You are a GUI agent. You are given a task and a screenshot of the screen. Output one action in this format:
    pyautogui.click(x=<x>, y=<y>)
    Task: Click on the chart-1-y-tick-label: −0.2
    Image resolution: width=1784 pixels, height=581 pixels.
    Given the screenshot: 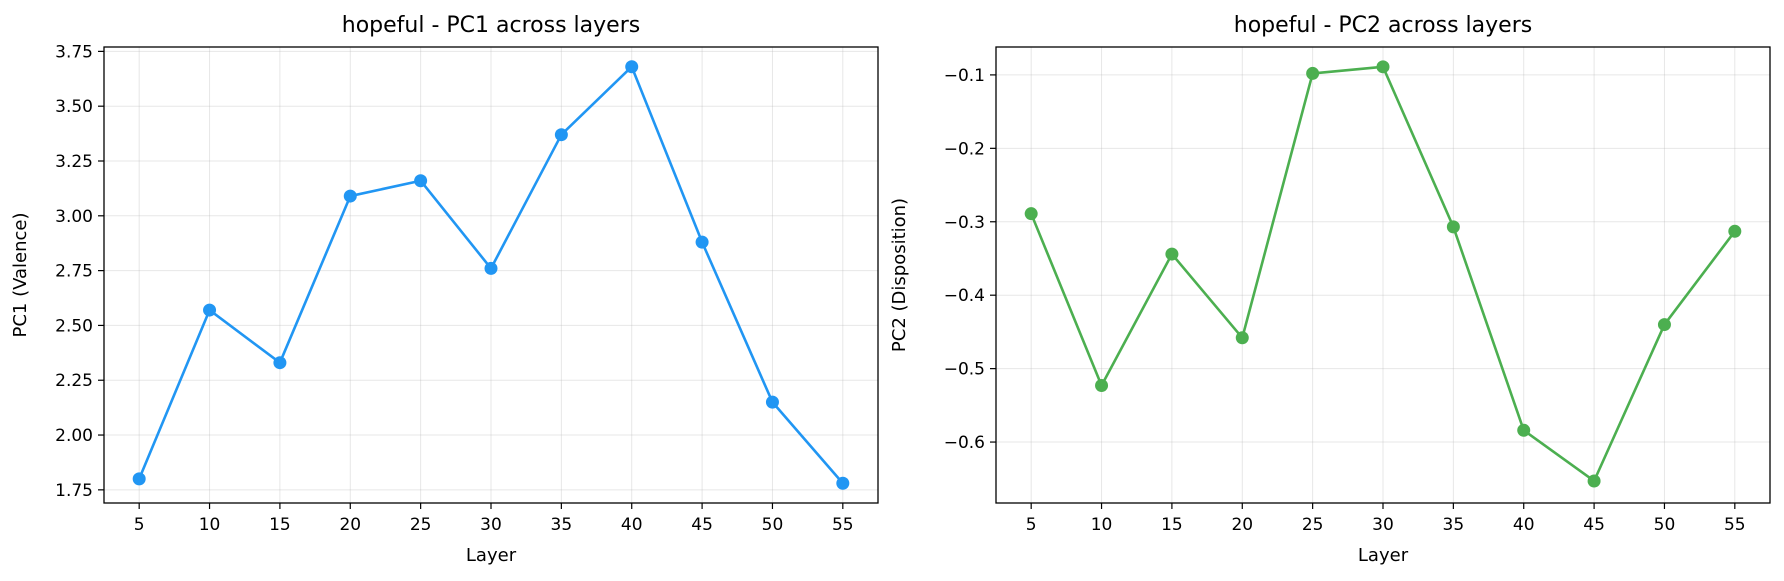 What is the action you would take?
    pyautogui.click(x=964, y=149)
    